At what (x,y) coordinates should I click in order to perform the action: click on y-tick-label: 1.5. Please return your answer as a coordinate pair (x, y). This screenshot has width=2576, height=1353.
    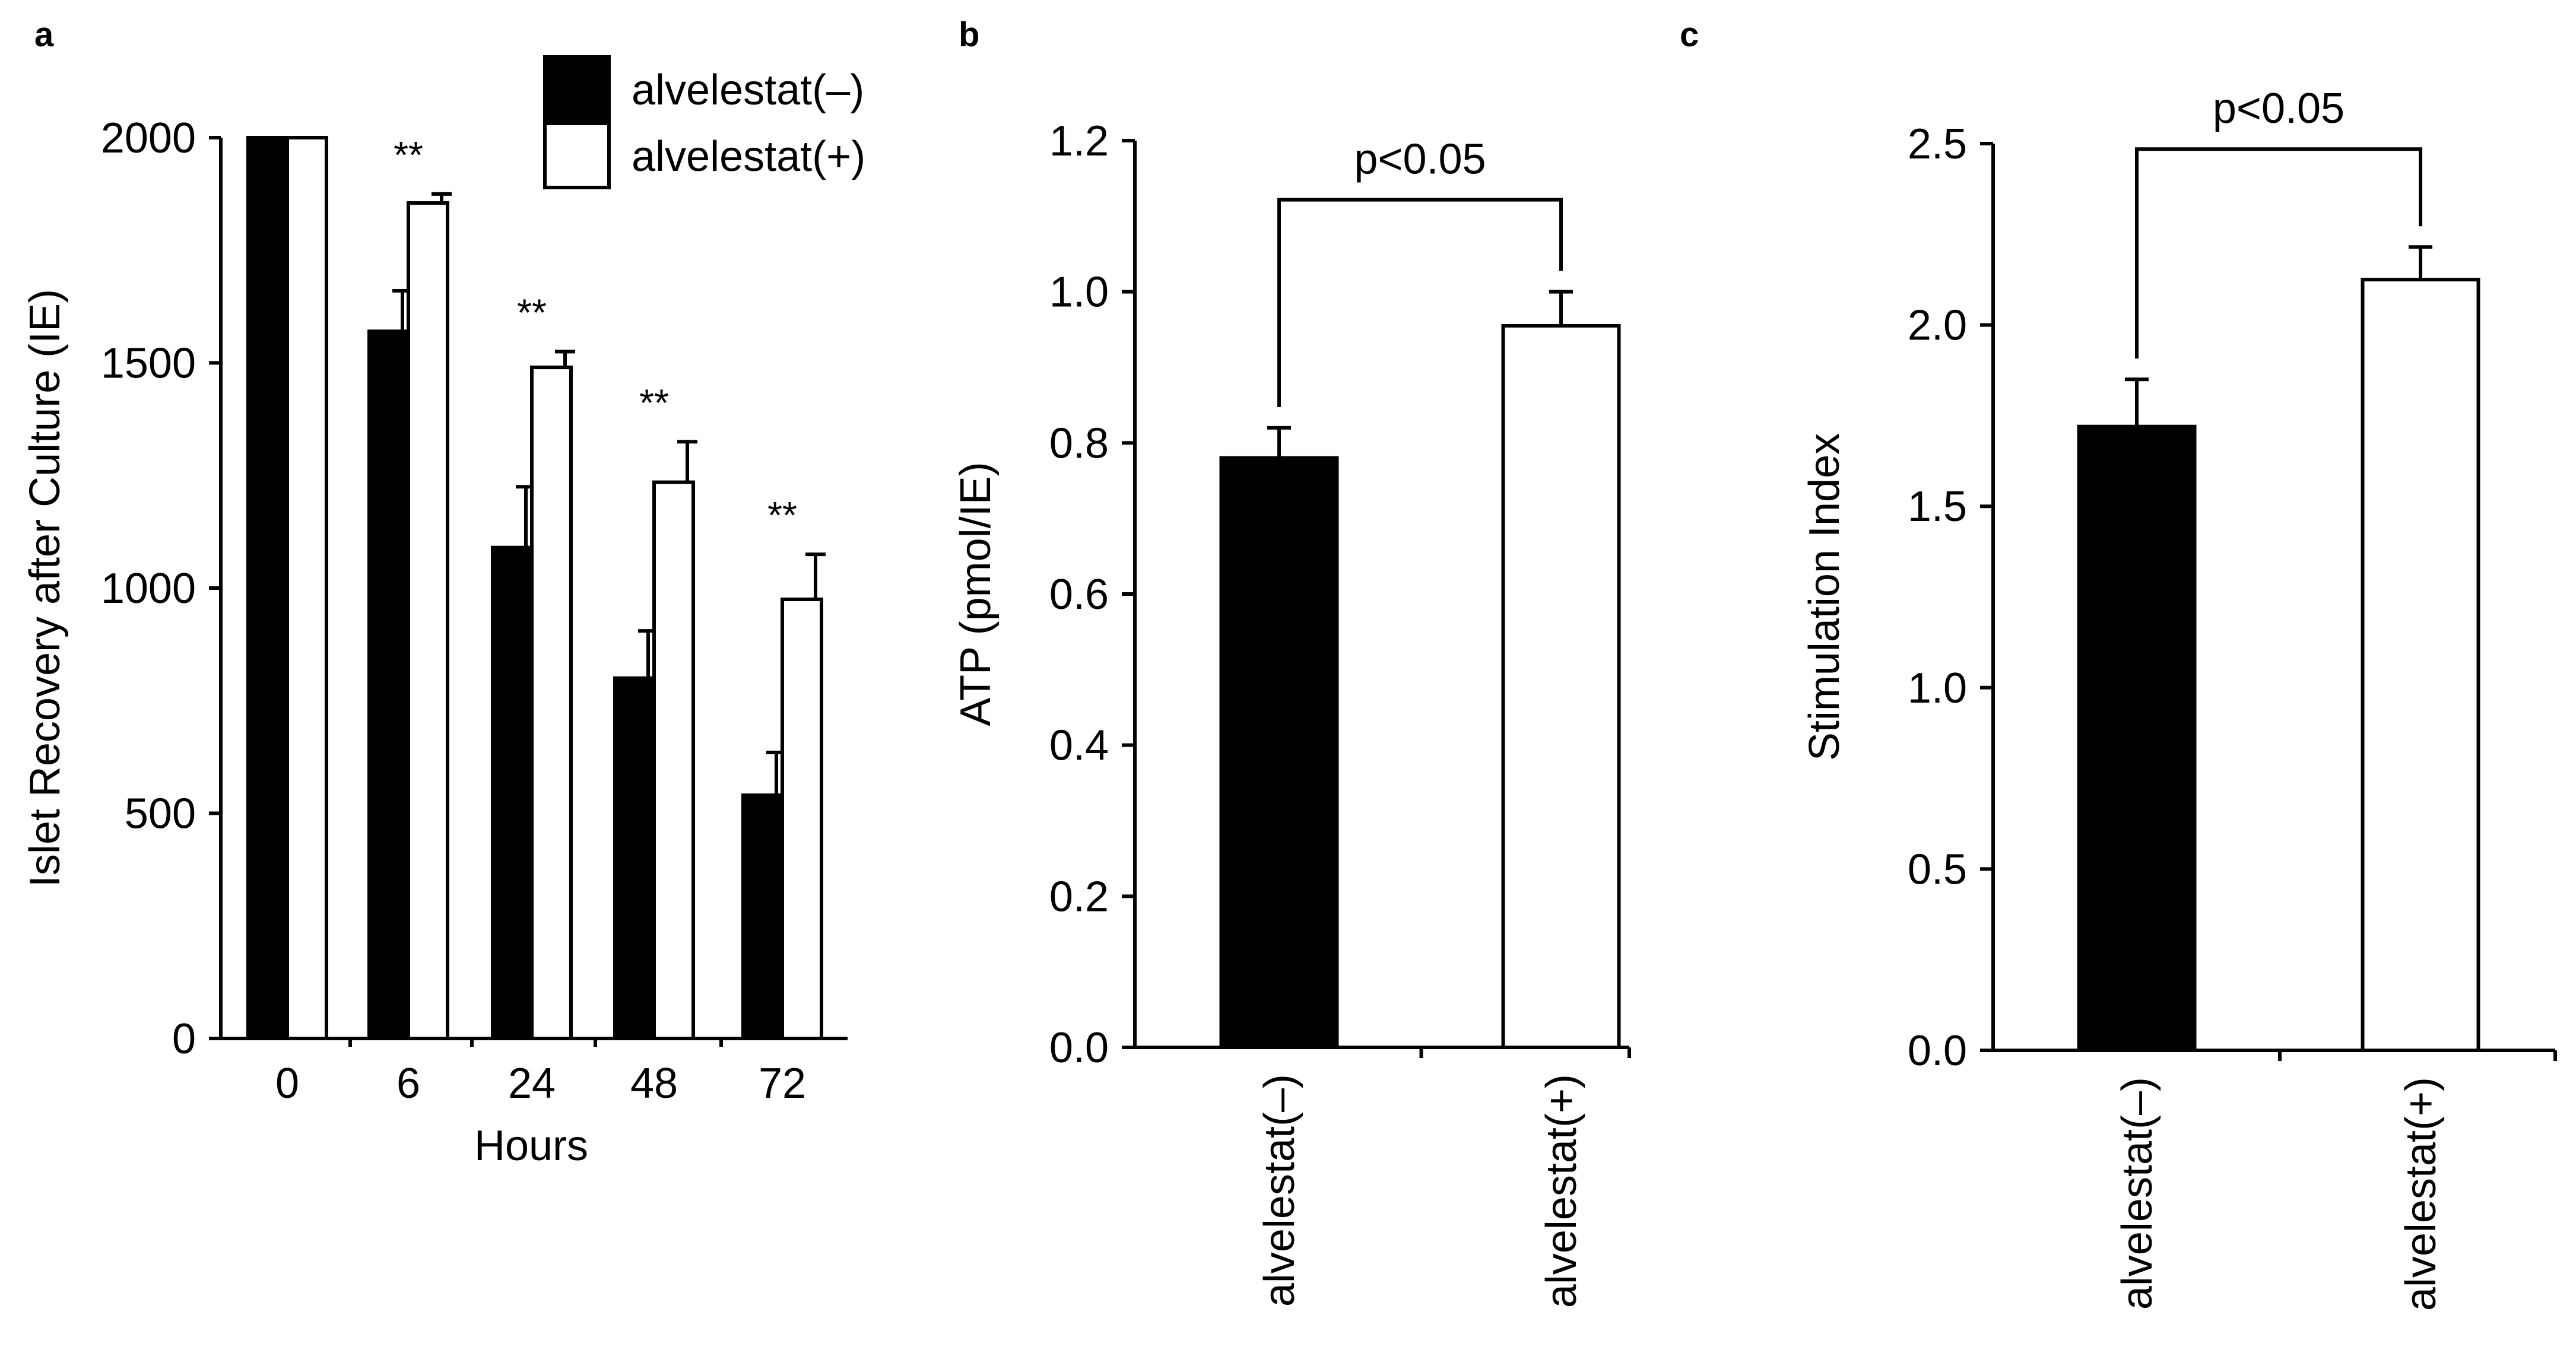
    Looking at the image, I should click on (1937, 507).